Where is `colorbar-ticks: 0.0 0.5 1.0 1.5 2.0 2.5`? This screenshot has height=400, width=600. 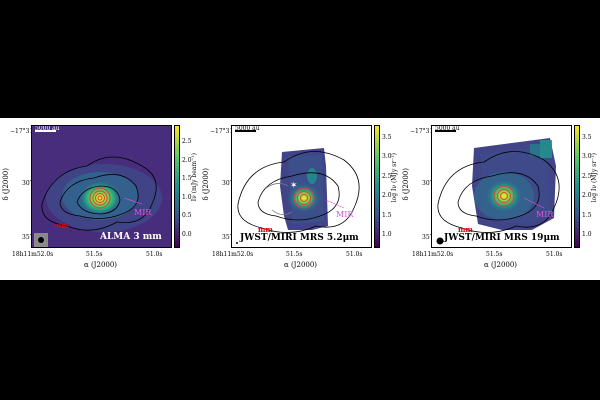
colorbar-ticks: 0.0 0.5 1.0 1.5 2.0 2.5 is located at coordinates (187, 188).